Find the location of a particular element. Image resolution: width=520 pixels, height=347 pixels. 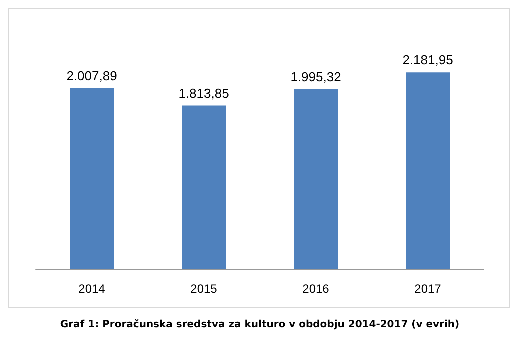

x-tick-label: 2017 is located at coordinates (428, 289).